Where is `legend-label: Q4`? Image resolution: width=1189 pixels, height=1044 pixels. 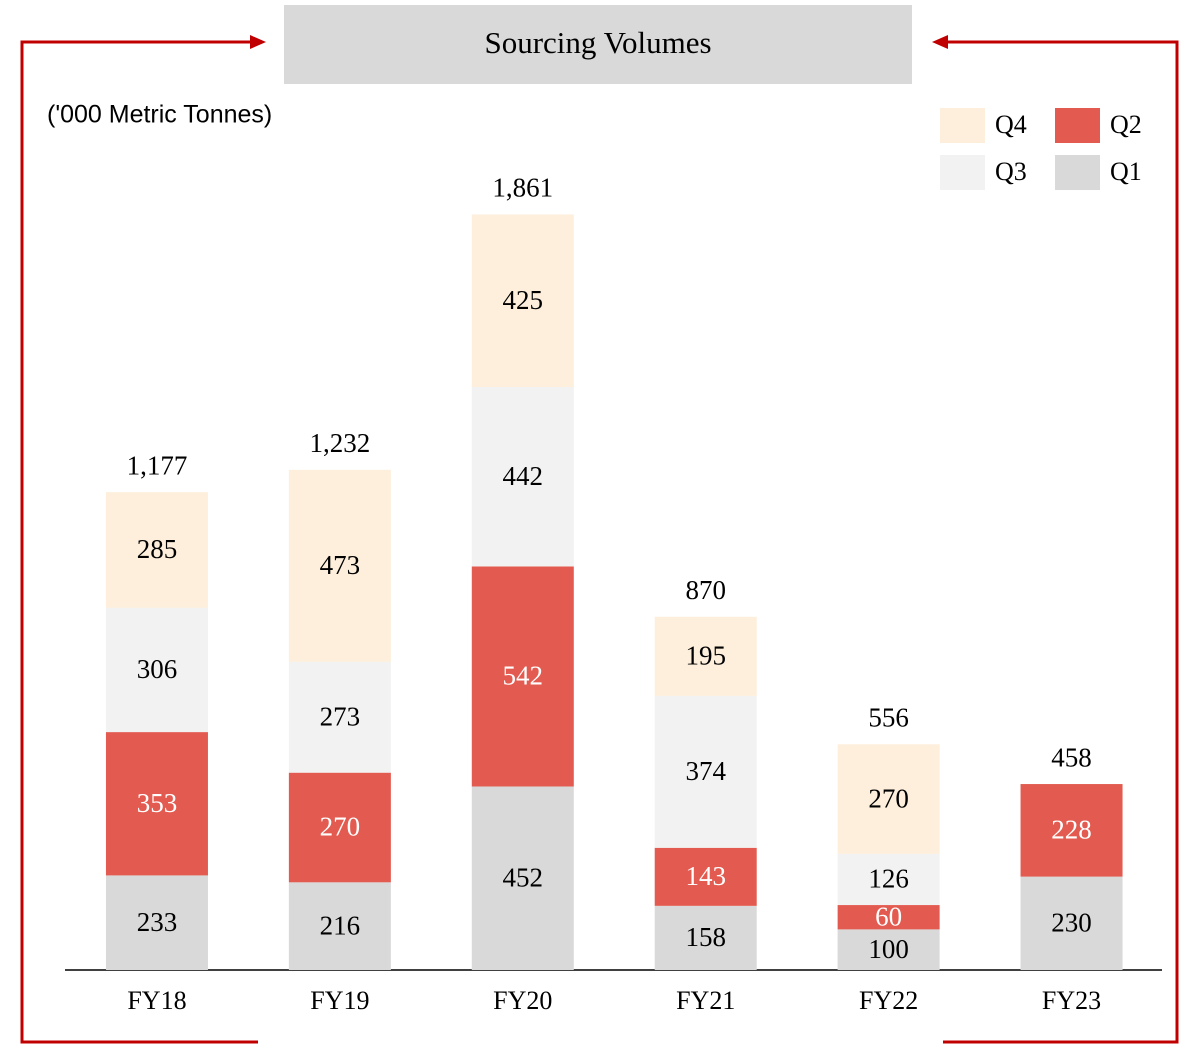
legend-label: Q4 is located at coordinates (1011, 124).